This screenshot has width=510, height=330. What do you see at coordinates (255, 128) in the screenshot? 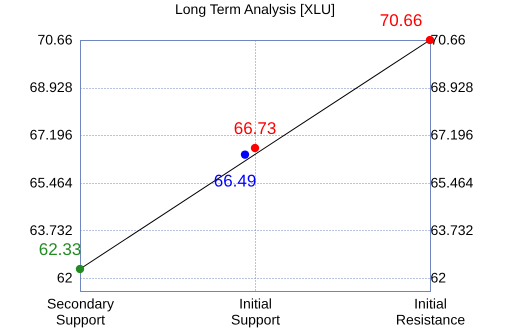
I see `data-label: 66.73` at bounding box center [255, 128].